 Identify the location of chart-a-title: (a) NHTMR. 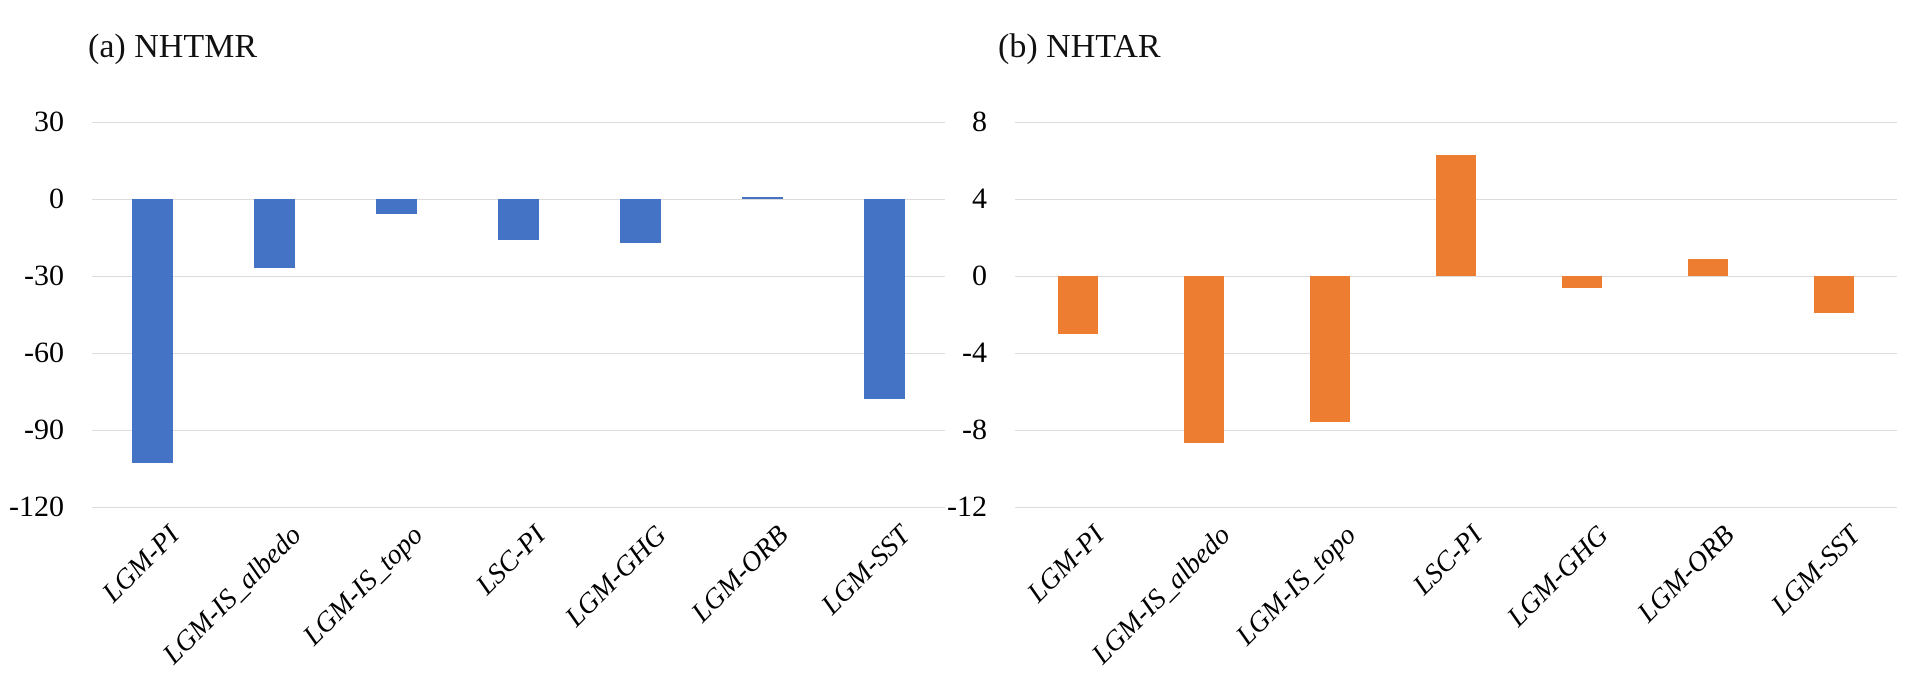
(173, 46).